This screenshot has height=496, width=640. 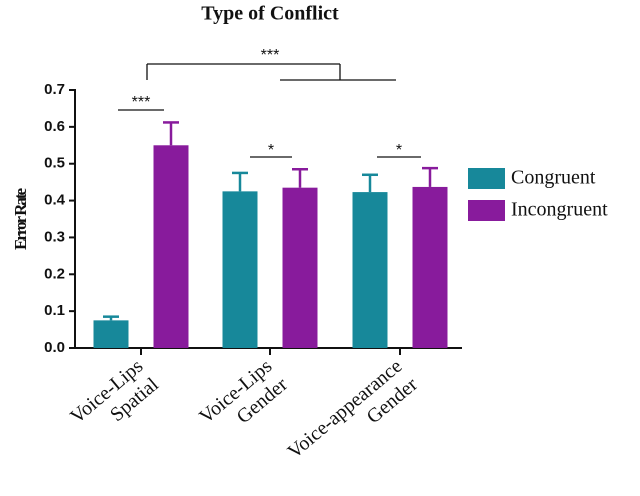 I want to click on y-tick-label: 0.5, so click(x=54, y=163).